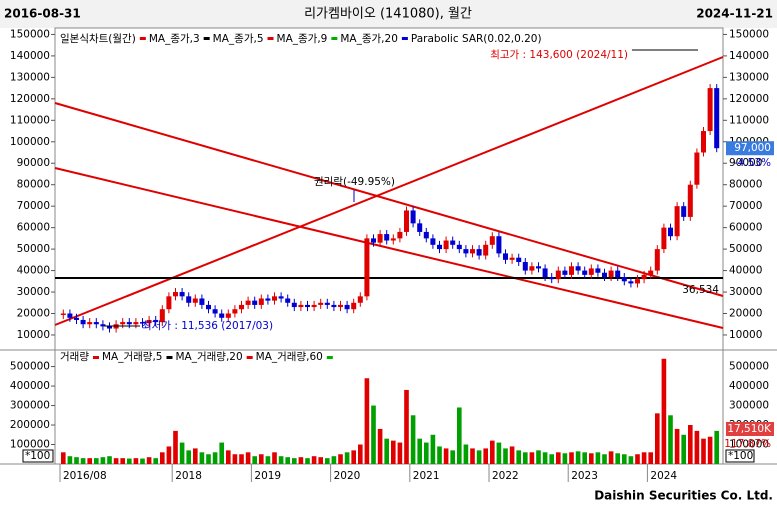 Image resolution: width=777 pixels, height=508 pixels. What do you see at coordinates (745, 228) in the screenshot?
I see `y-tick-label: 60000` at bounding box center [745, 228].